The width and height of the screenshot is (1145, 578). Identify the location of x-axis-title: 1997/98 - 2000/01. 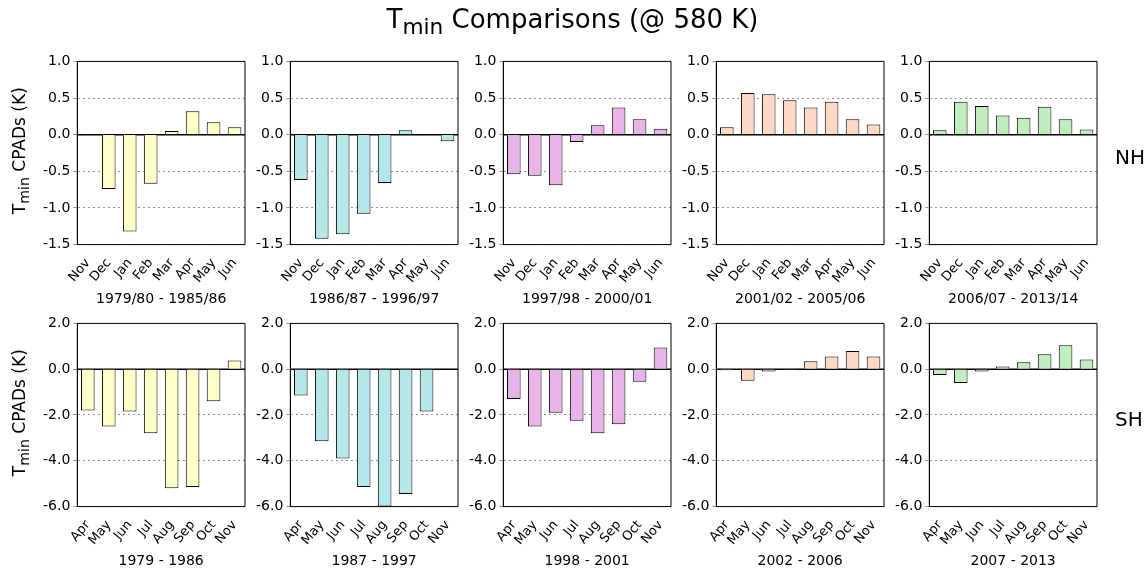
(587, 298).